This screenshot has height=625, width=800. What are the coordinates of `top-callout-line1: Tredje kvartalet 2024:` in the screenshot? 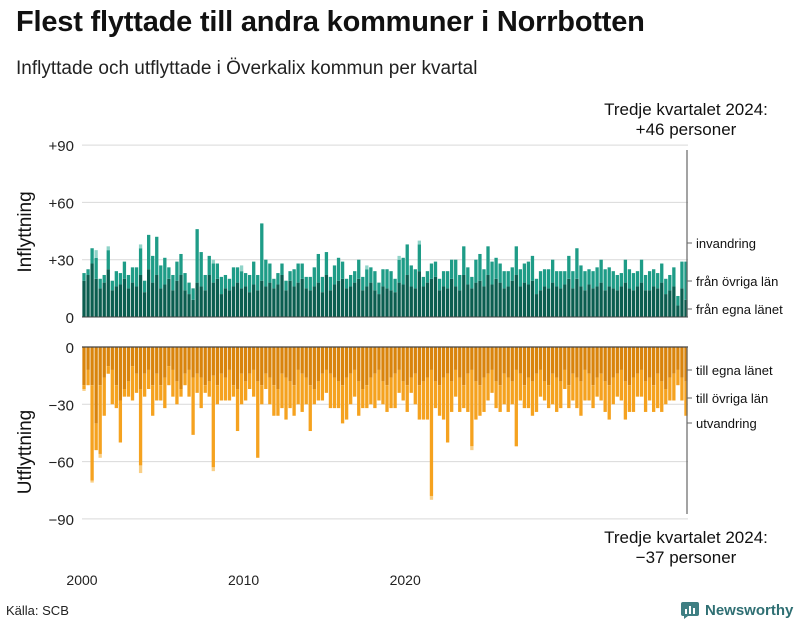 It's located at (686, 109).